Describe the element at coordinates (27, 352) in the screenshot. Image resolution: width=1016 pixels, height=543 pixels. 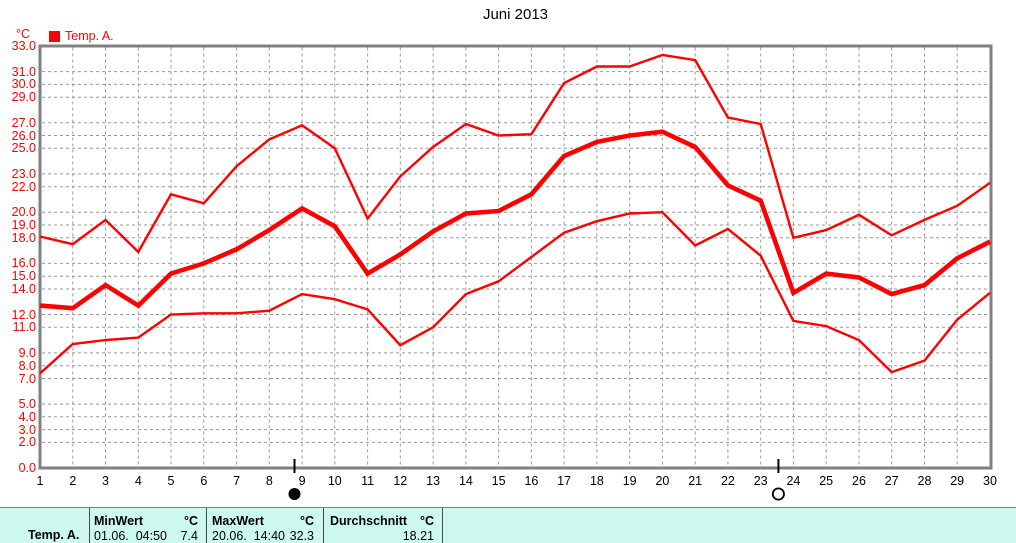
I see `y-axis-label: 9.0` at that location.